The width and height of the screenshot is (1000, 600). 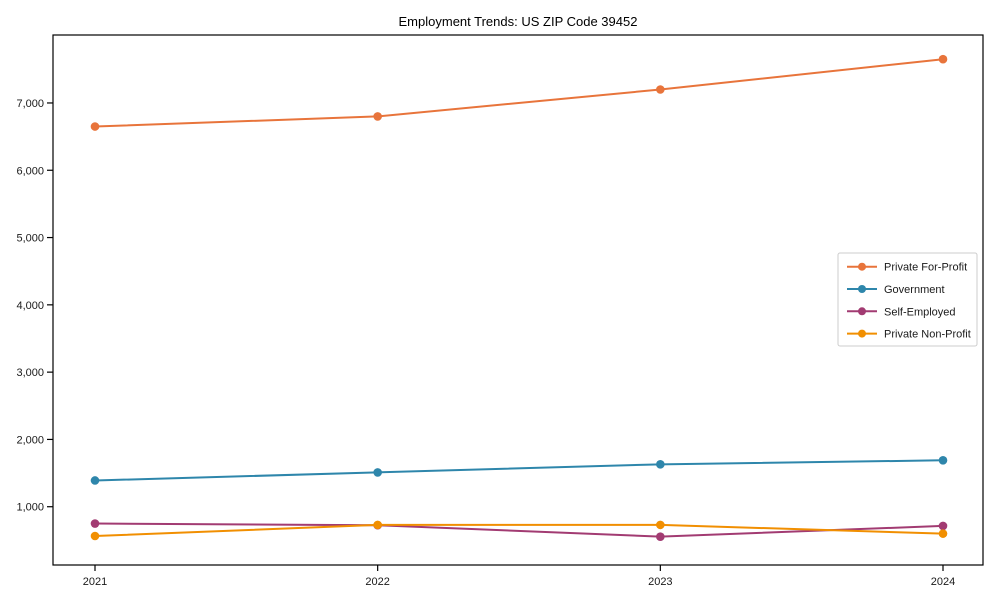 What do you see at coordinates (30, 239) in the screenshot?
I see `y-axis-tick-label: 5,000` at bounding box center [30, 239].